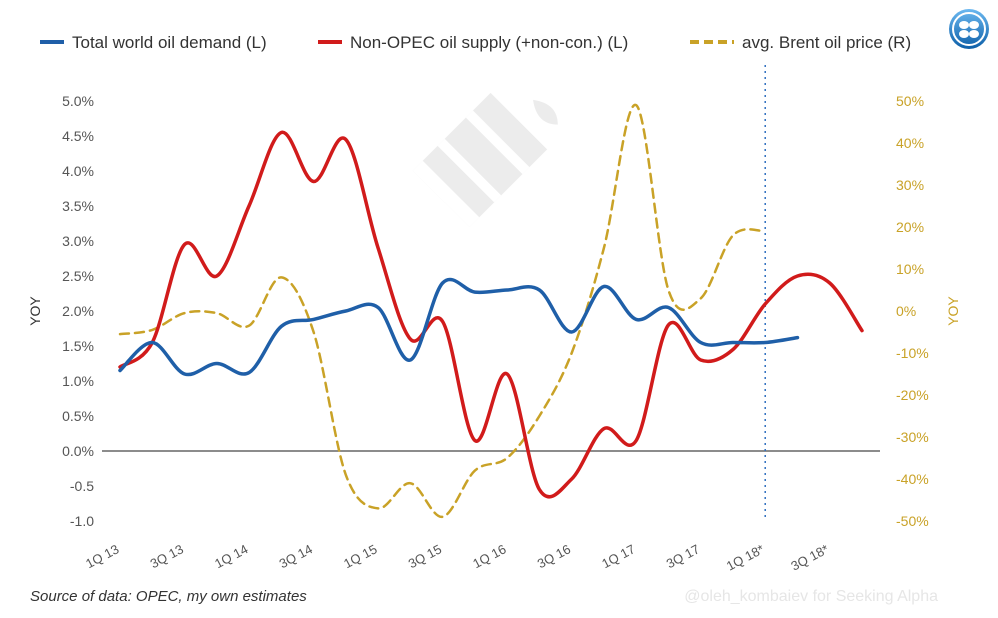  Describe the element at coordinates (910, 185) in the screenshot. I see `y2-tick-label: 30%` at that location.